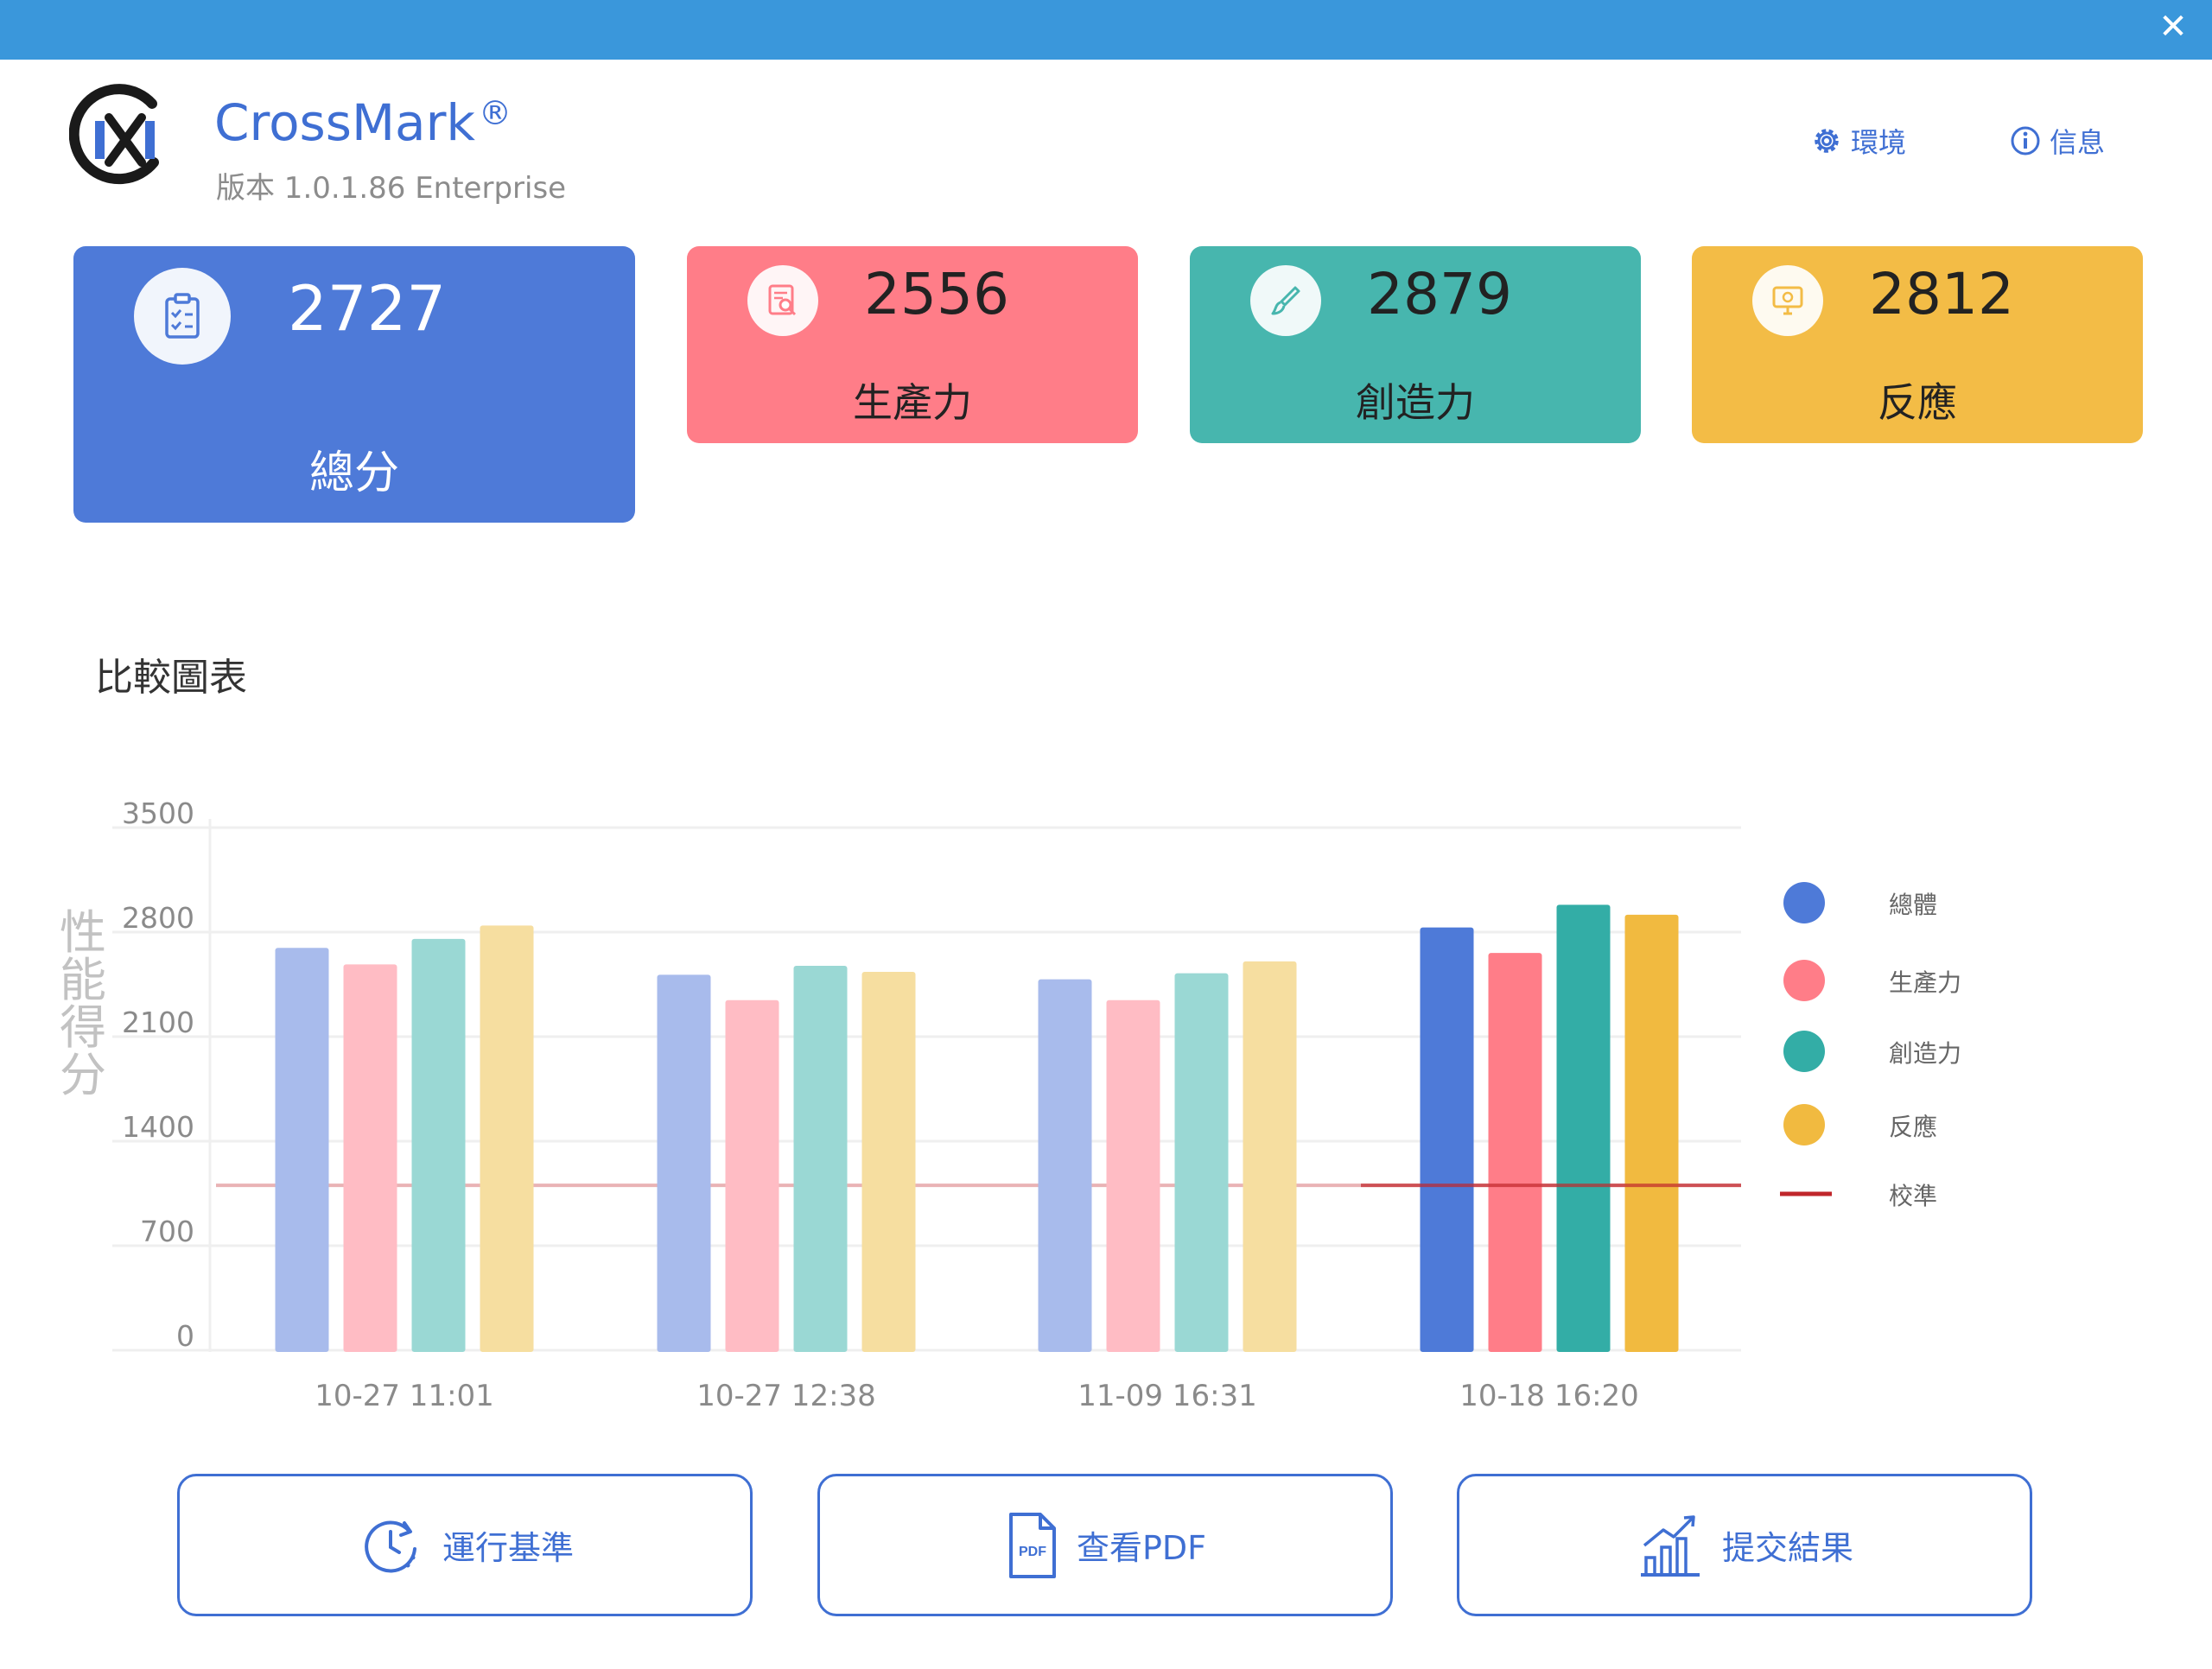  I want to click on bar-chart-upload-icon, so click(1670, 1545).